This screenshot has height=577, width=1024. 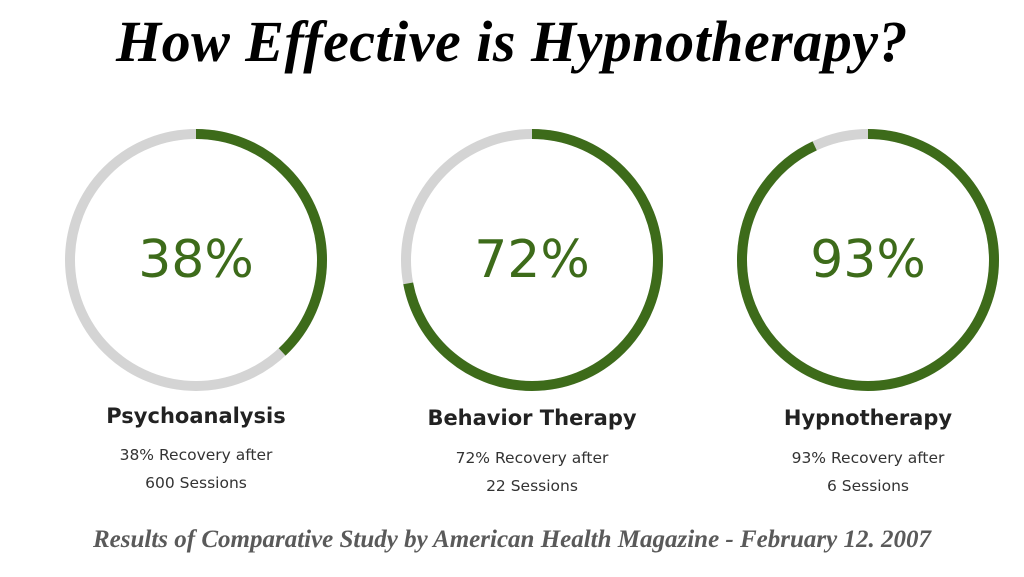 What do you see at coordinates (868, 458) in the screenshot?
I see `description-line: 93% Recovery after` at bounding box center [868, 458].